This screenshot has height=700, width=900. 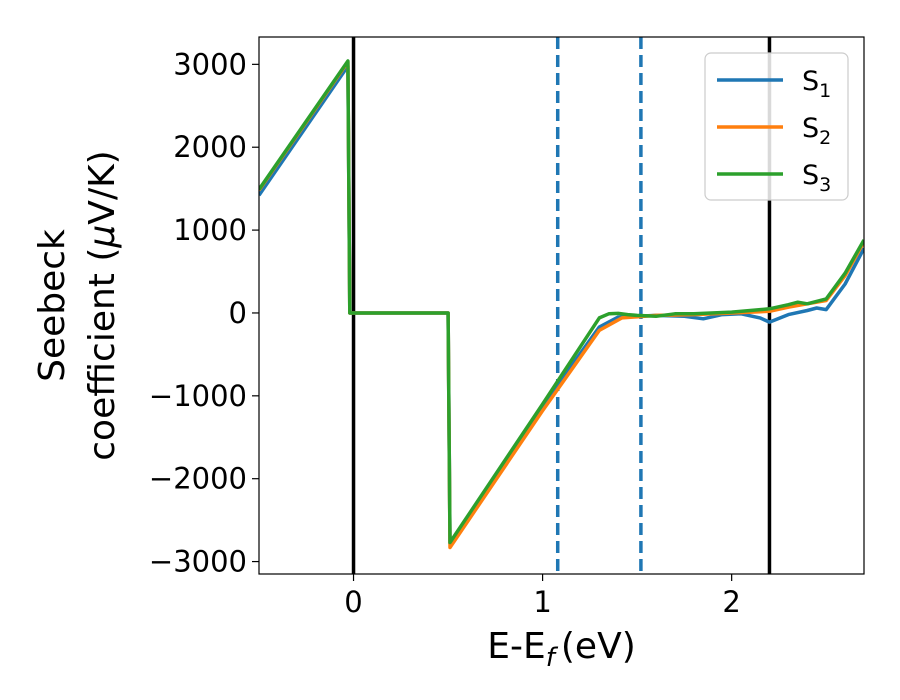 I want to click on y-tick-label-1: 2000, so click(x=210, y=147).